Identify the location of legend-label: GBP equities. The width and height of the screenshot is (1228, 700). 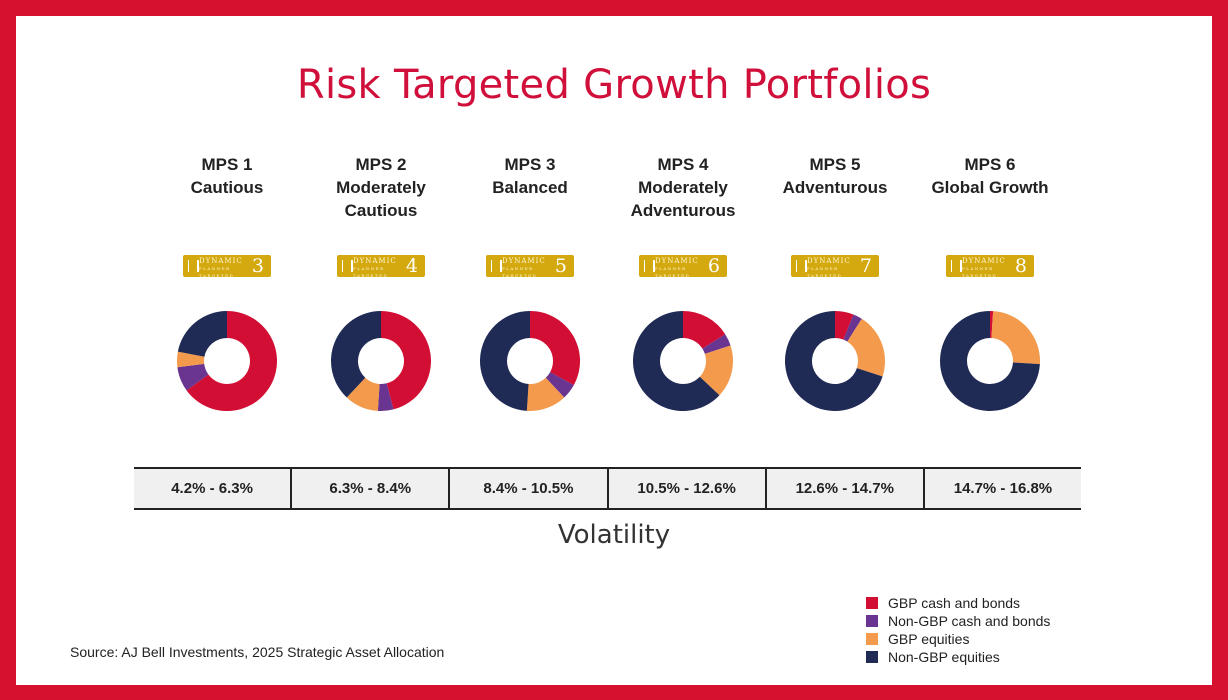
(929, 639).